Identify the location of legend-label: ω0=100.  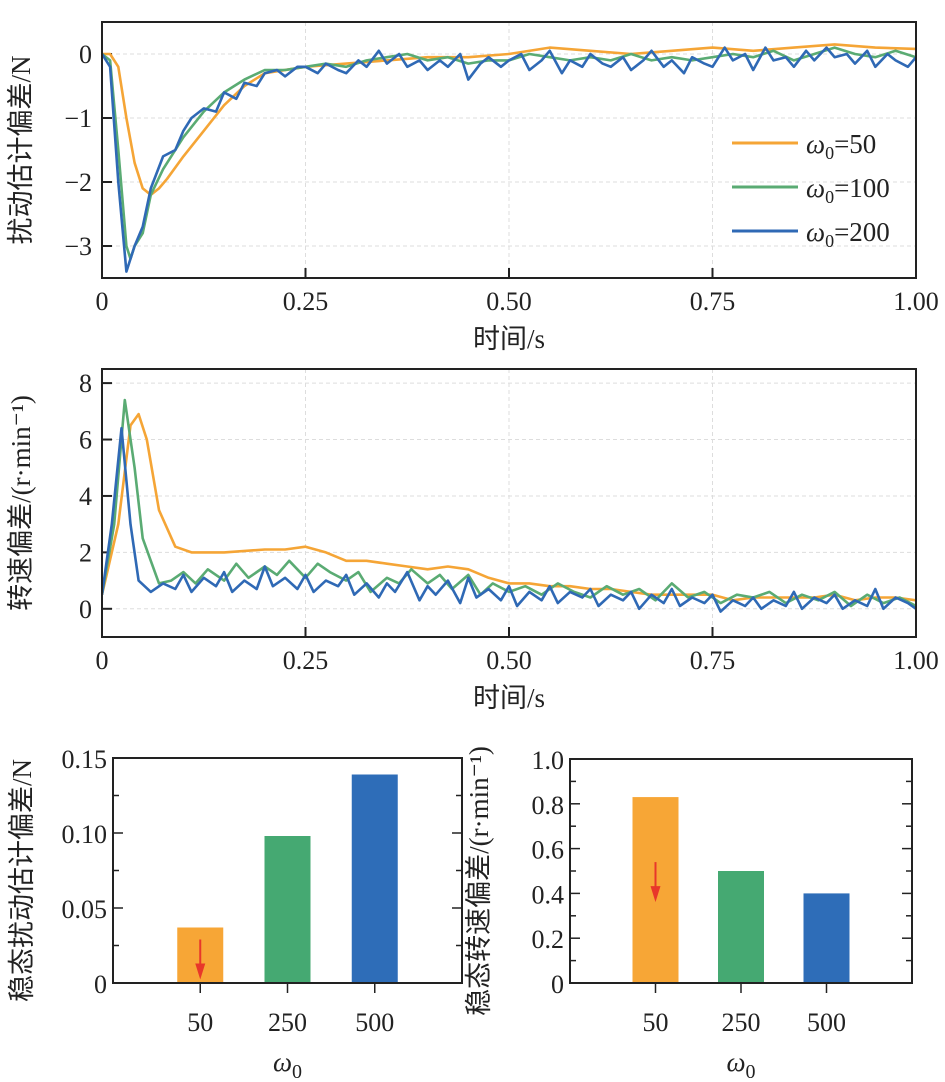
(848, 190).